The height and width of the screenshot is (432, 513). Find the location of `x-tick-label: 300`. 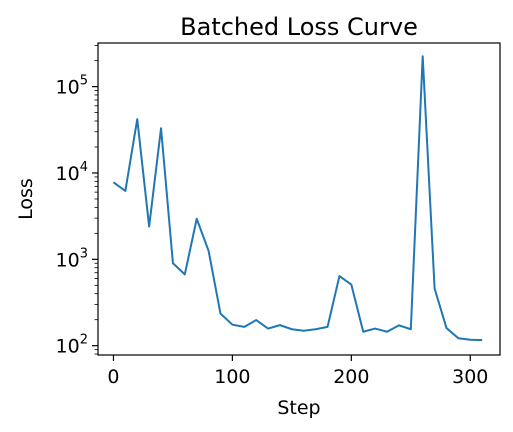

x-tick-label: 300 is located at coordinates (470, 377).